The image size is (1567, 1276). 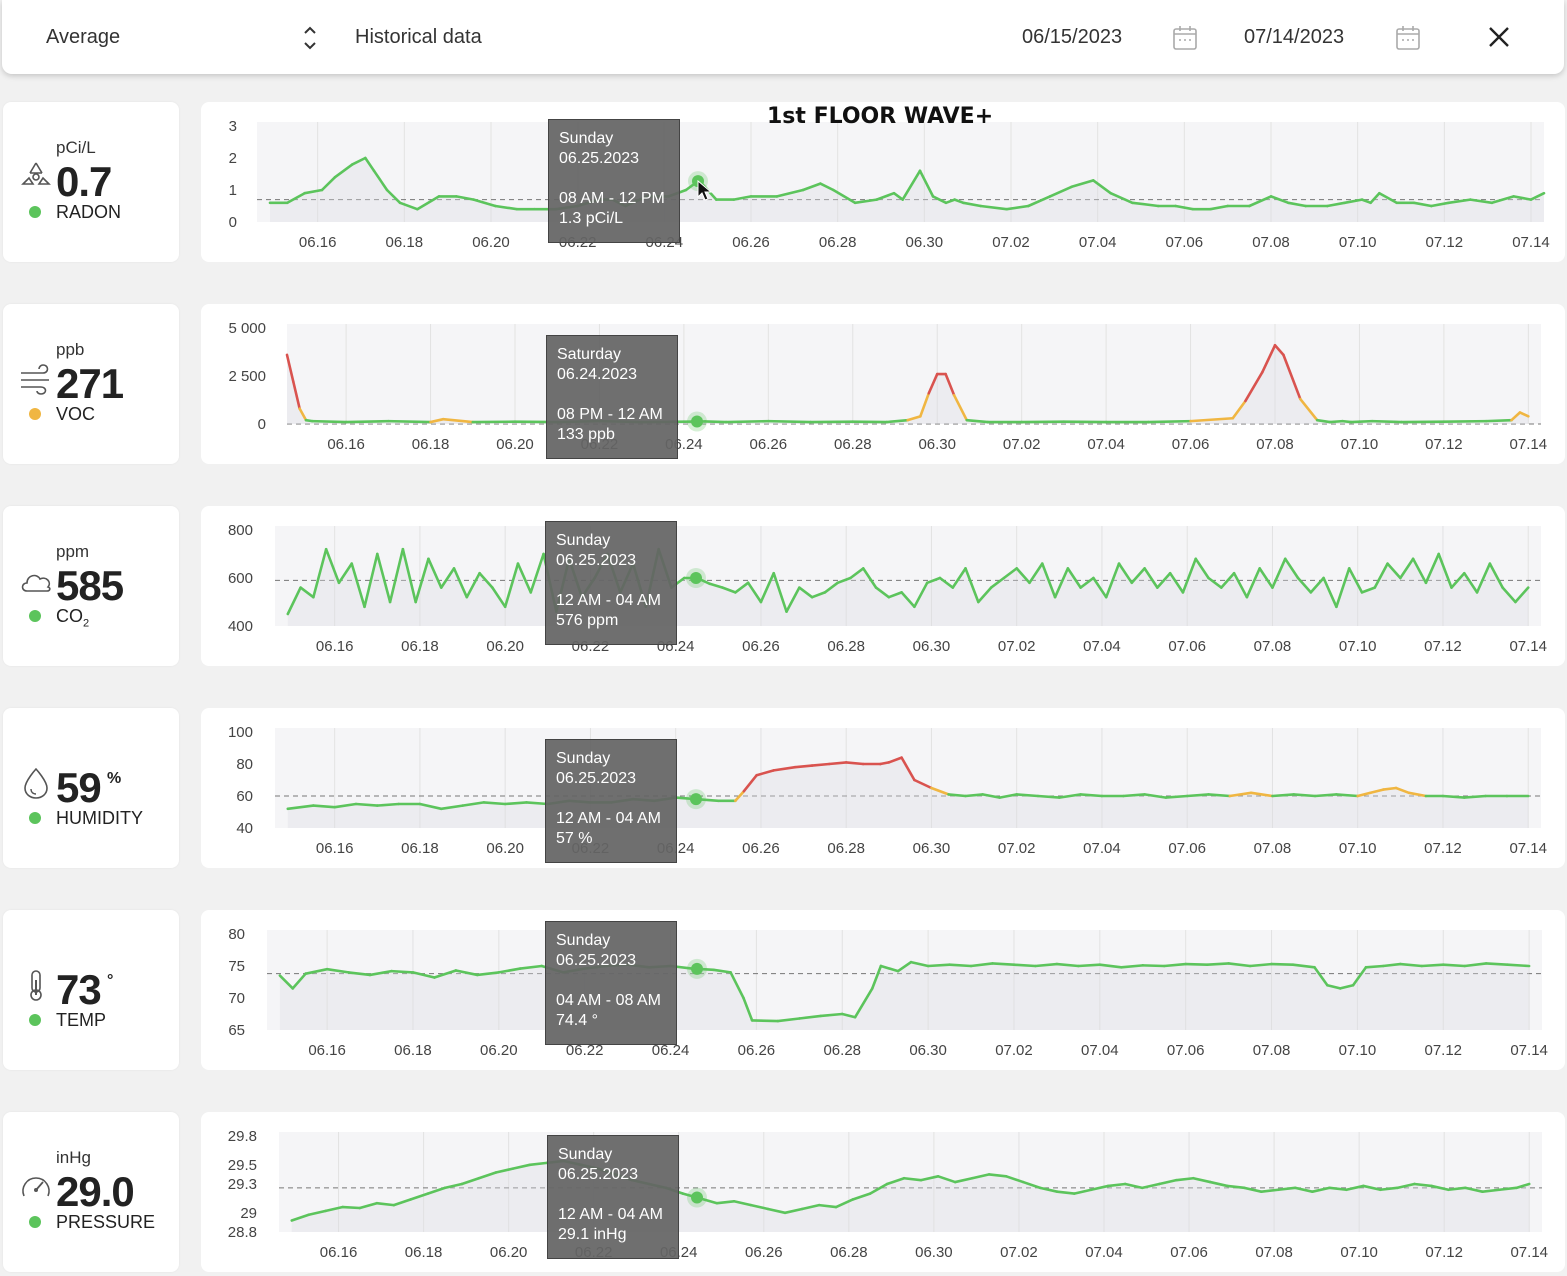 I want to click on aggregation-select: Average, so click(x=83, y=37).